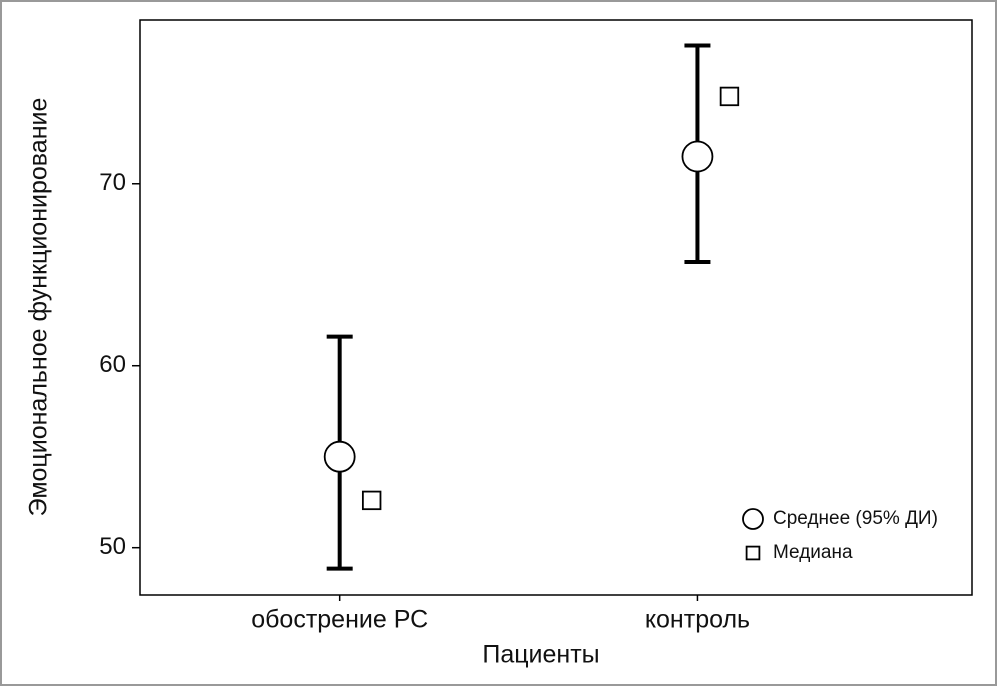 The height and width of the screenshot is (686, 997). I want to click on x-tick-label: обострение РС, so click(339, 620).